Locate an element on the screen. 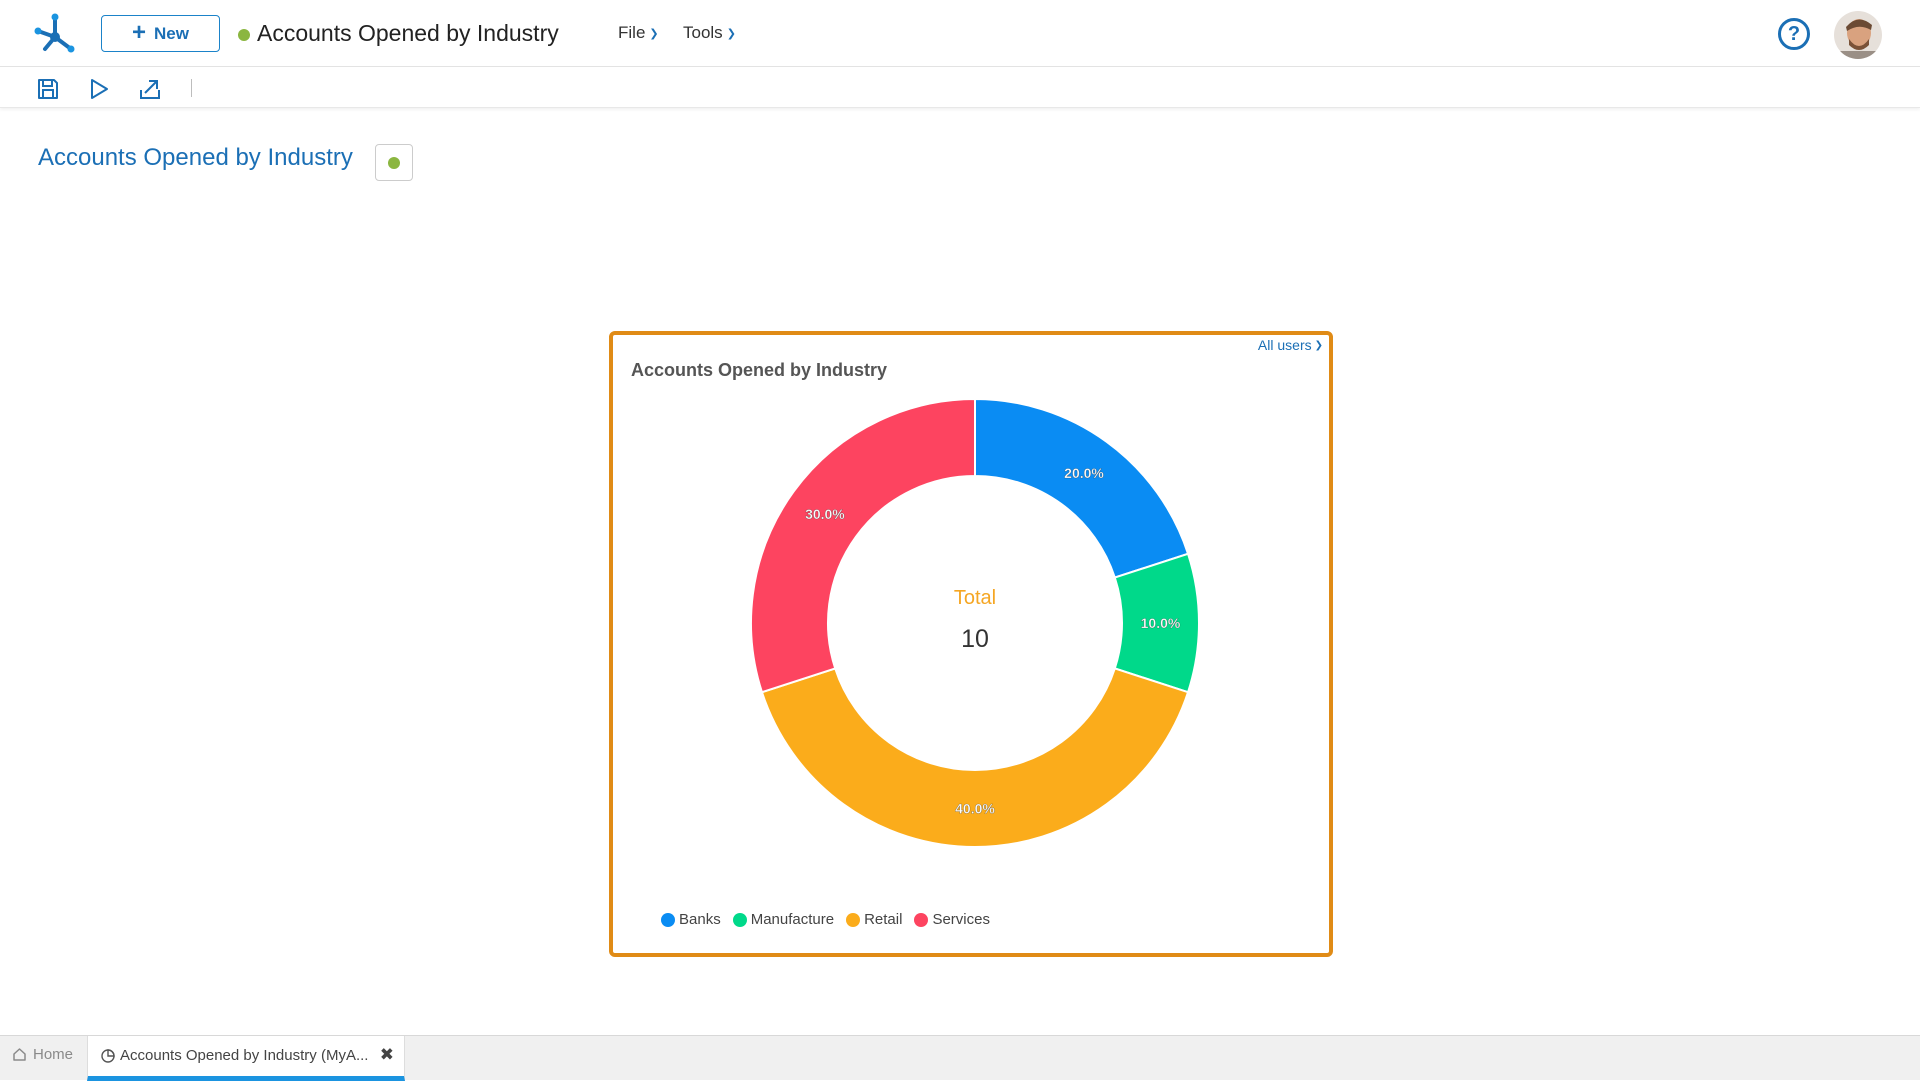 This screenshot has height=1081, width=1920. avatar-image is located at coordinates (1858, 35).